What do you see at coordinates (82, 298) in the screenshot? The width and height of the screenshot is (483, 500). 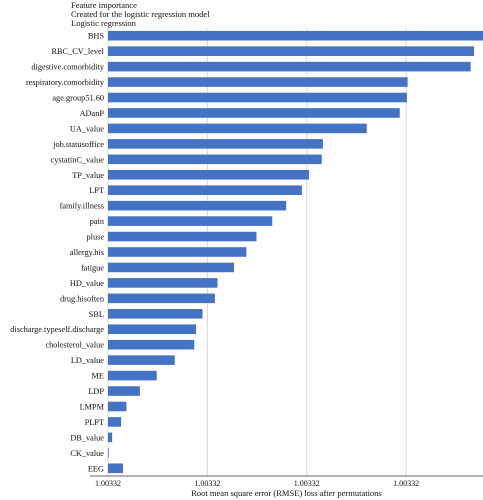 I see `category-label: drug.hisoften` at bounding box center [82, 298].